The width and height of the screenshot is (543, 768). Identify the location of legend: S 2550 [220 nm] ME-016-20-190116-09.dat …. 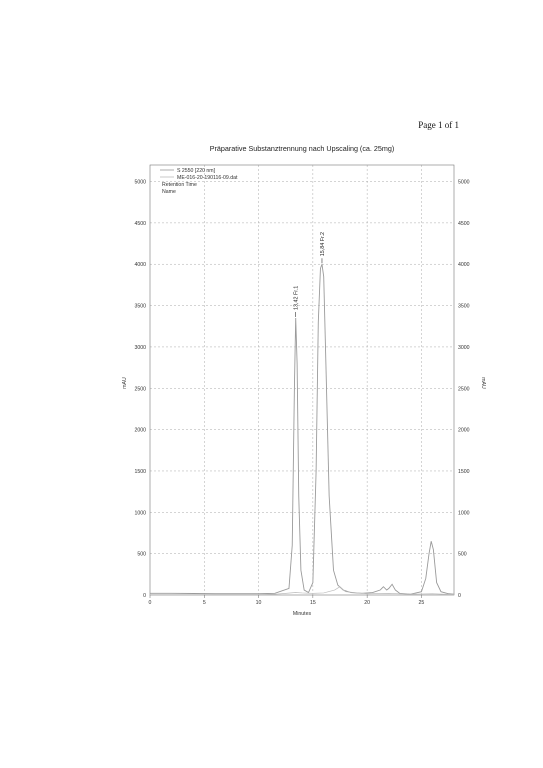
(199, 181).